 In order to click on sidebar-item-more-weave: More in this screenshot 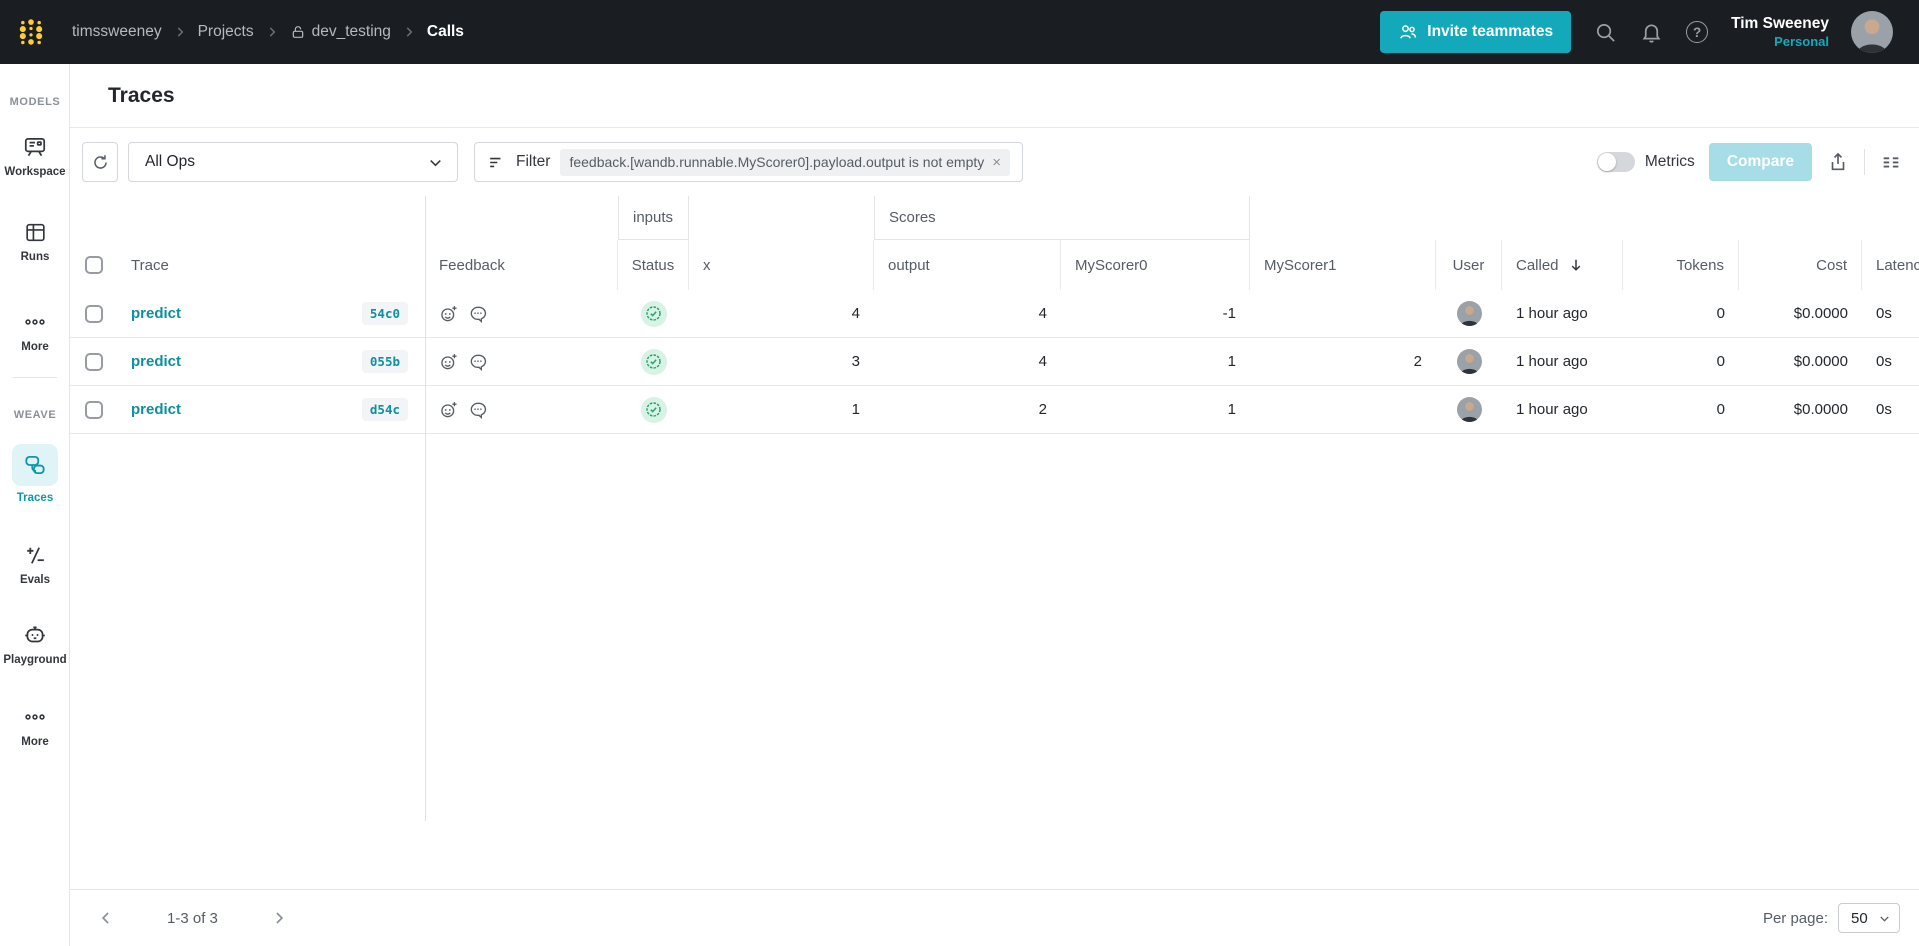, I will do `click(35, 726)`.